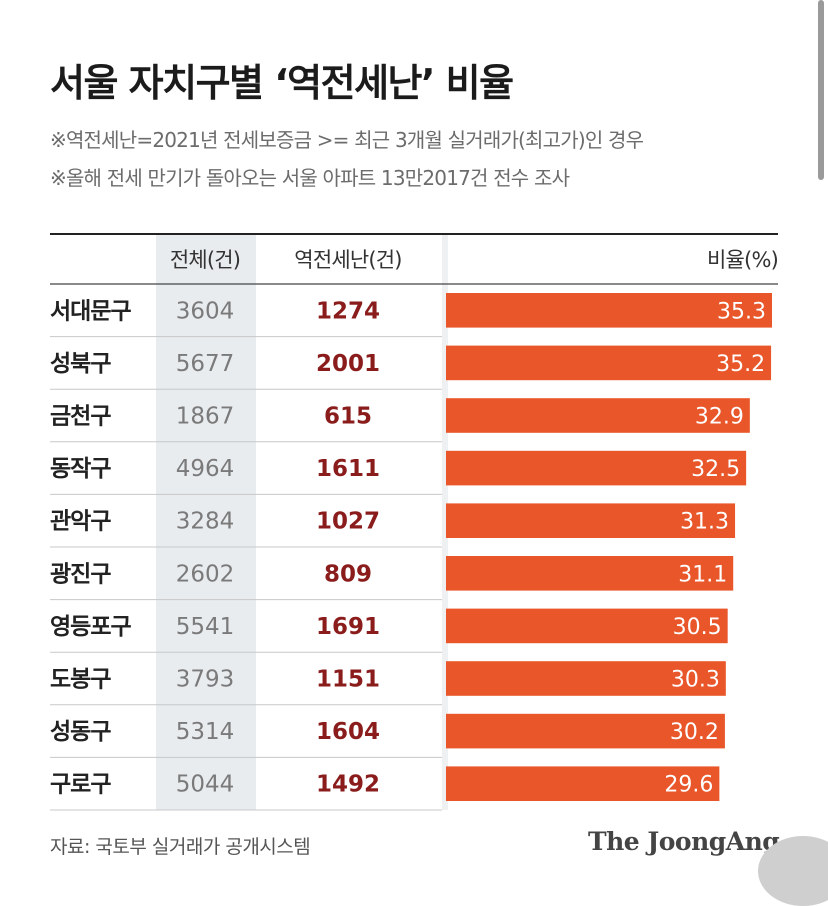 Image resolution: width=828 pixels, height=906 pixels. Describe the element at coordinates (205, 732) in the screenshot. I see `row-total: 5314` at that location.